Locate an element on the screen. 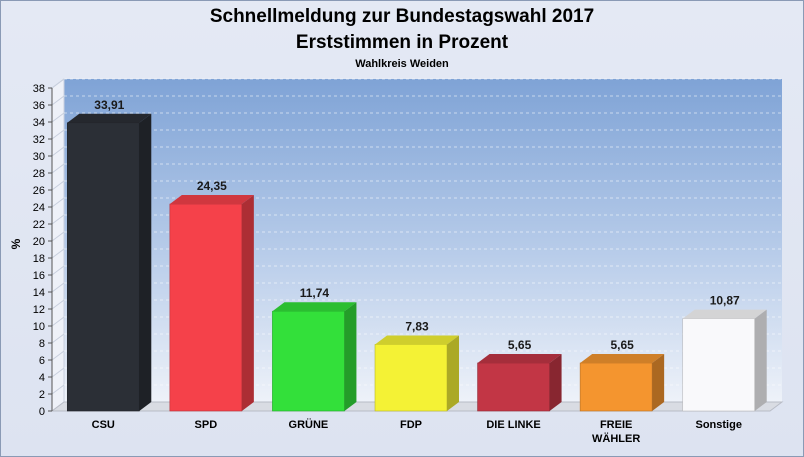 This screenshot has height=457, width=804. data-label: 10,87 is located at coordinates (725, 301).